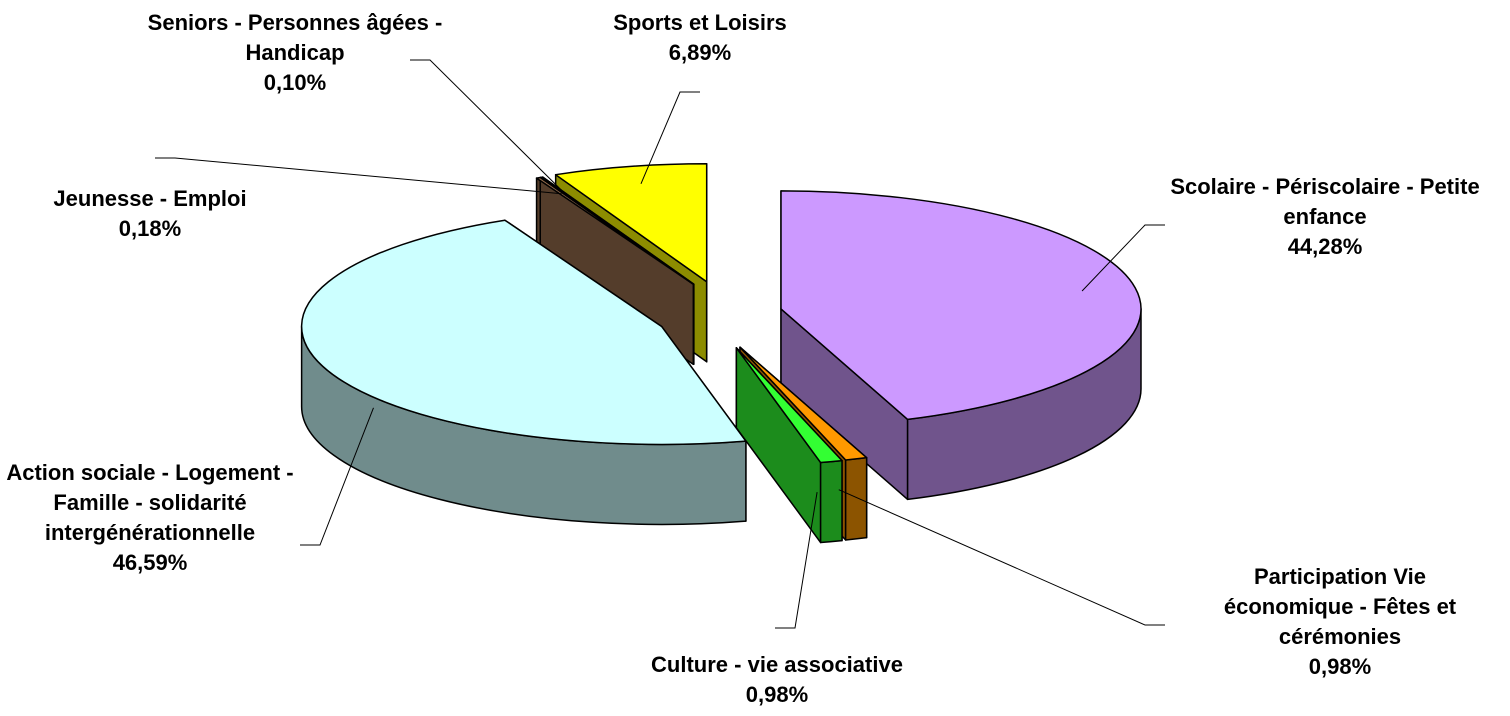 This screenshot has height=716, width=1510. What do you see at coordinates (1325, 246) in the screenshot?
I see `value-label: 44,28%` at bounding box center [1325, 246].